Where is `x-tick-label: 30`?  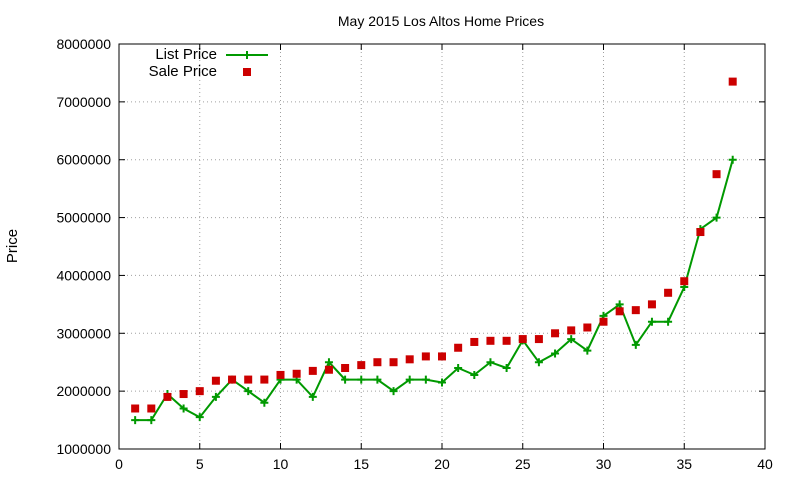
x-tick-label: 30 is located at coordinates (604, 464).